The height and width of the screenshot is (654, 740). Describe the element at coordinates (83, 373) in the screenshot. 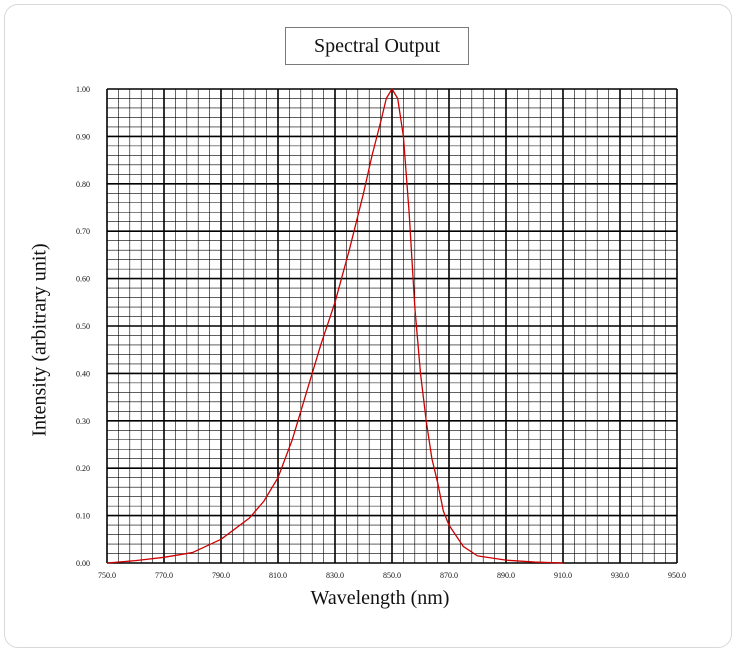

I see `y-tick-label: 0.40` at that location.